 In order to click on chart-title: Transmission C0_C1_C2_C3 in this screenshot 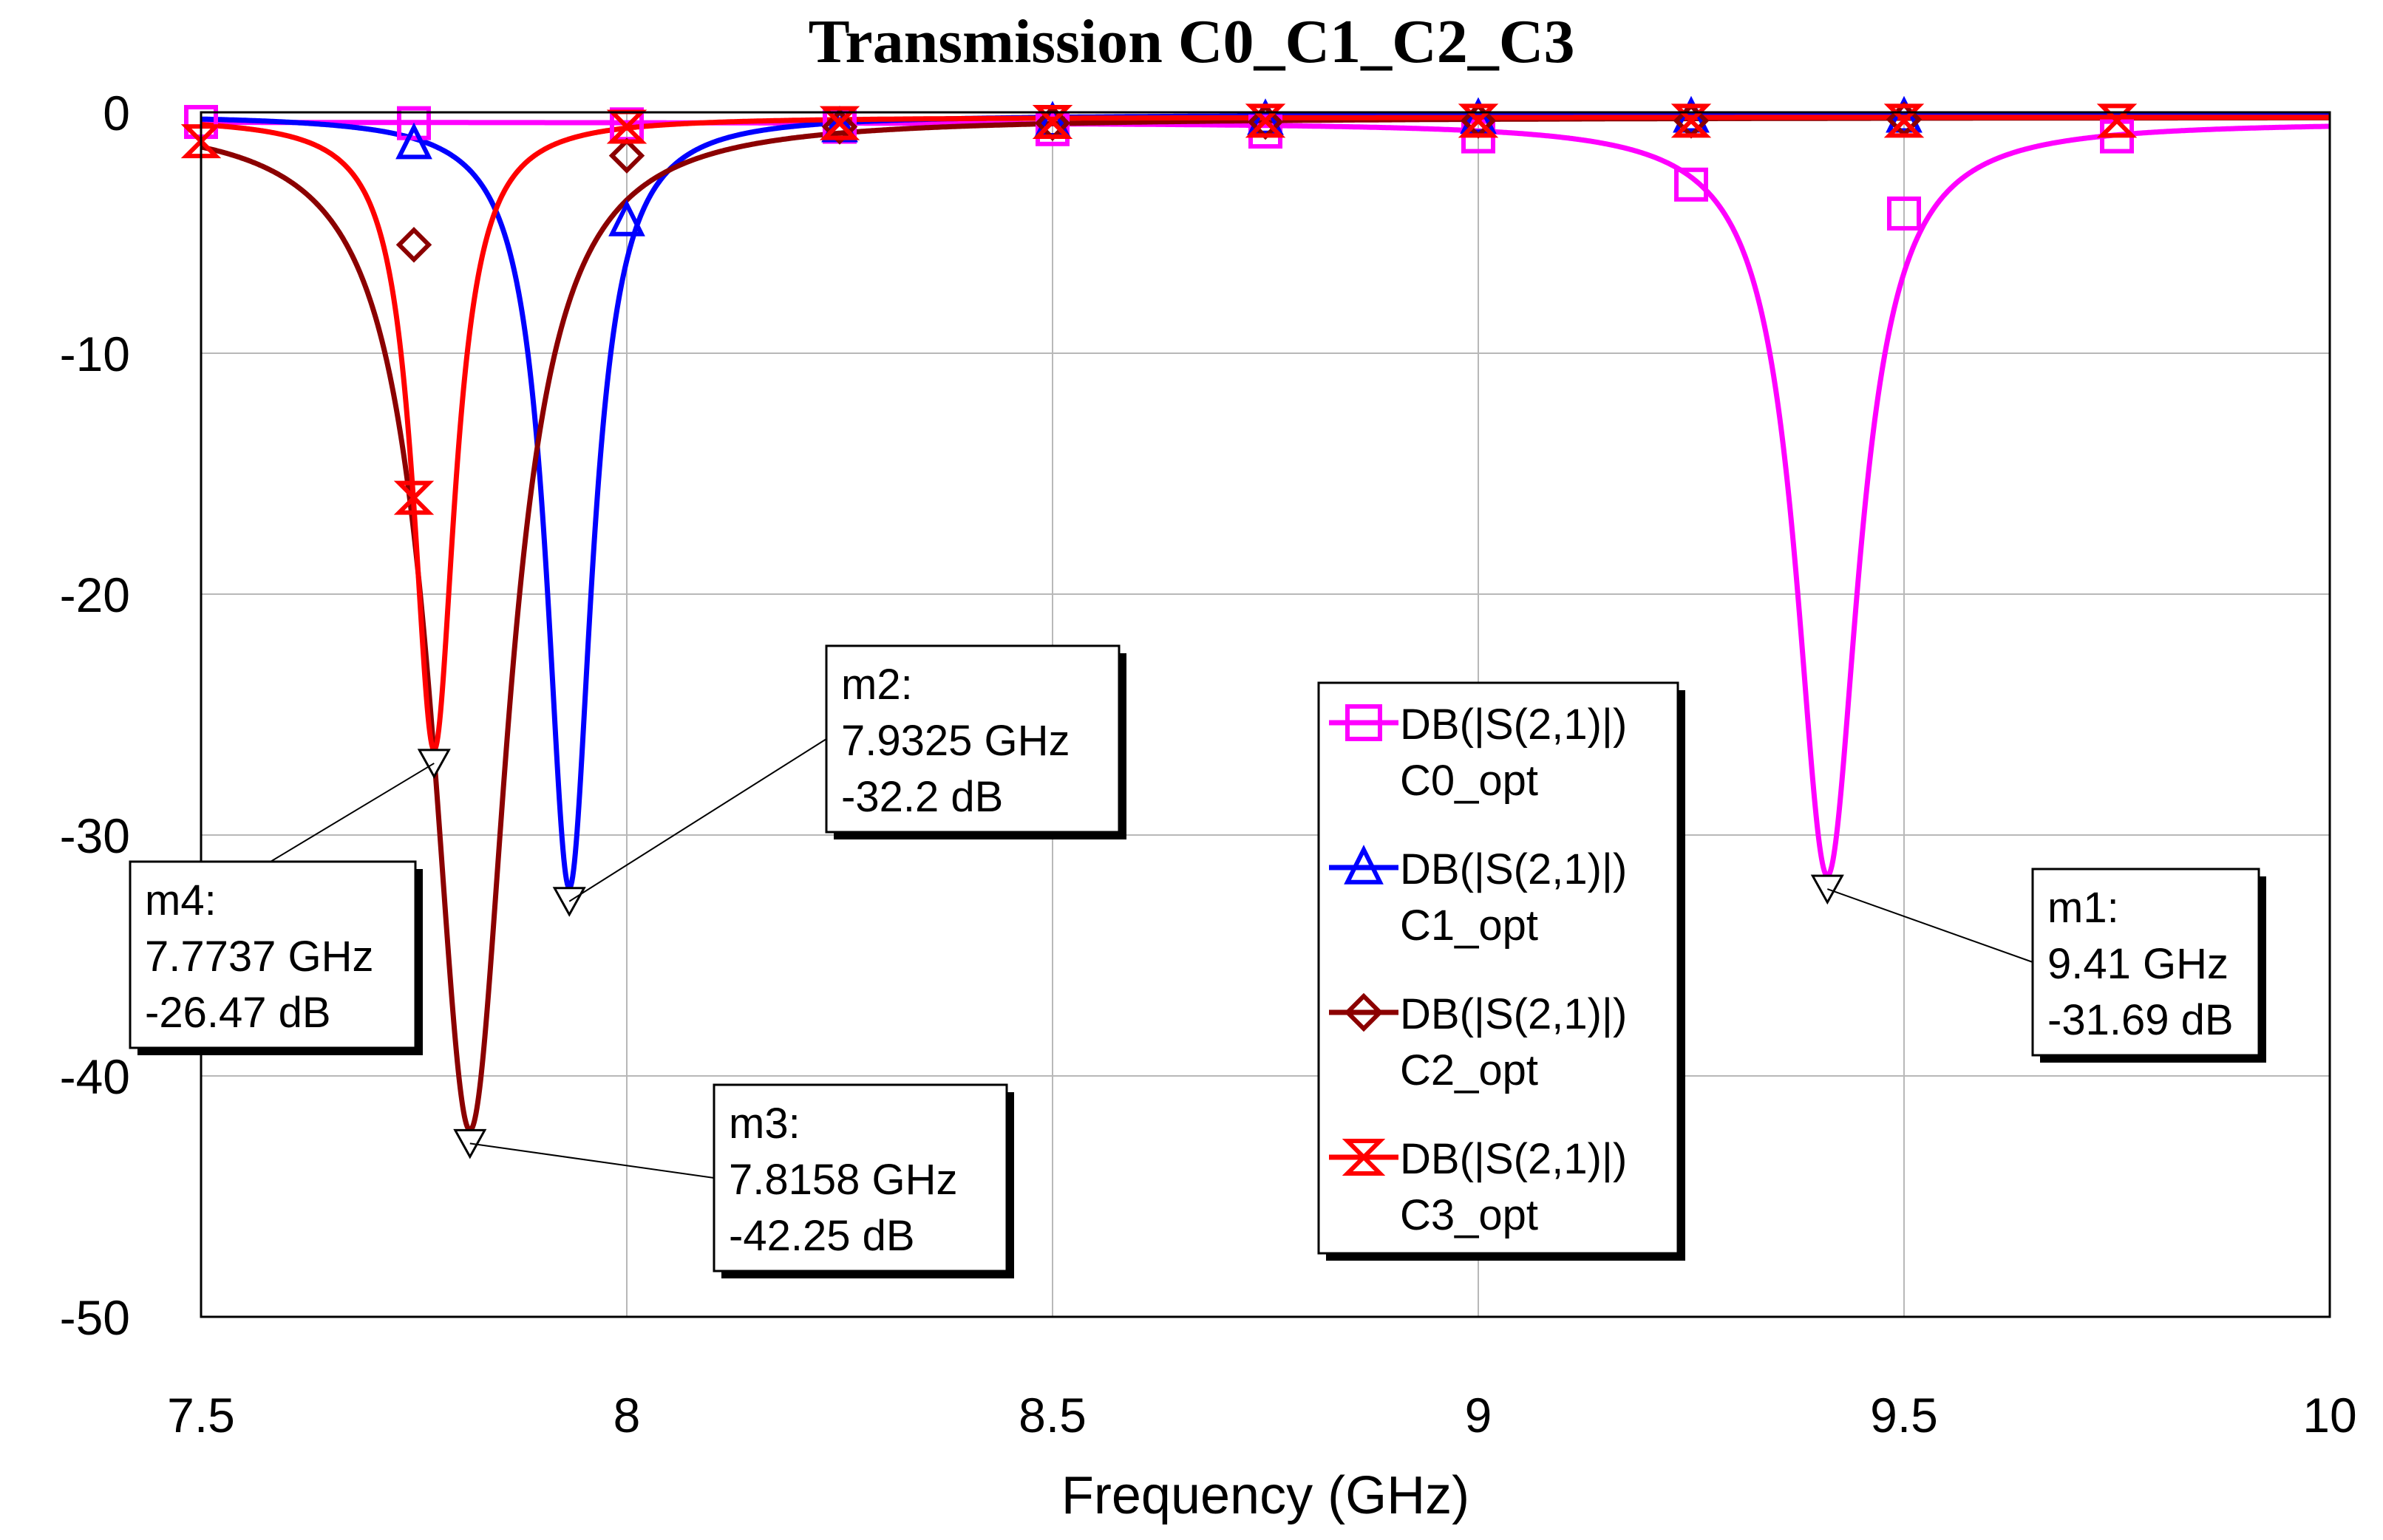, I will do `click(1192, 41)`.